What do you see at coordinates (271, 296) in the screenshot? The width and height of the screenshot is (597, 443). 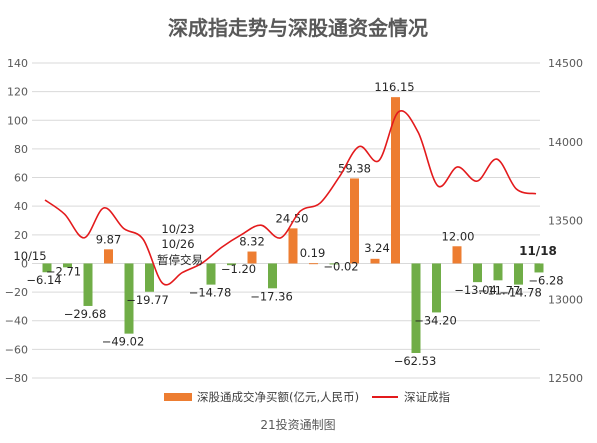 I see `bar-data-label: −17.36` at bounding box center [271, 296].